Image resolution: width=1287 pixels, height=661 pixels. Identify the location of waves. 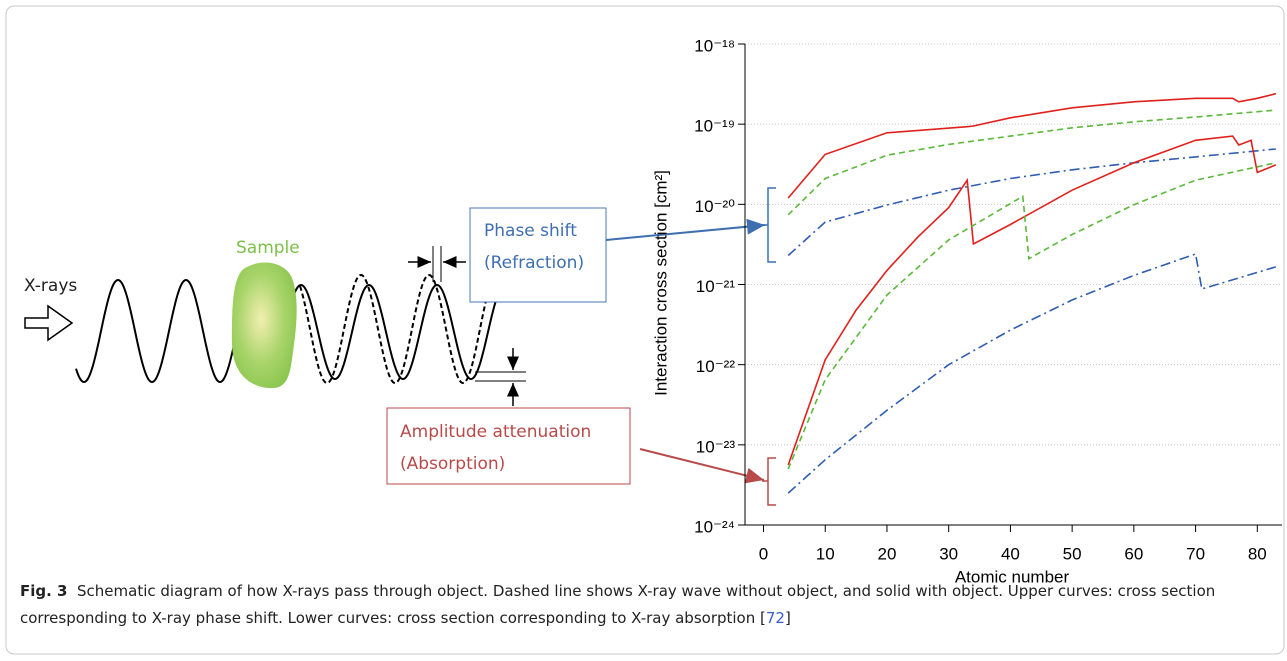
(288, 329).